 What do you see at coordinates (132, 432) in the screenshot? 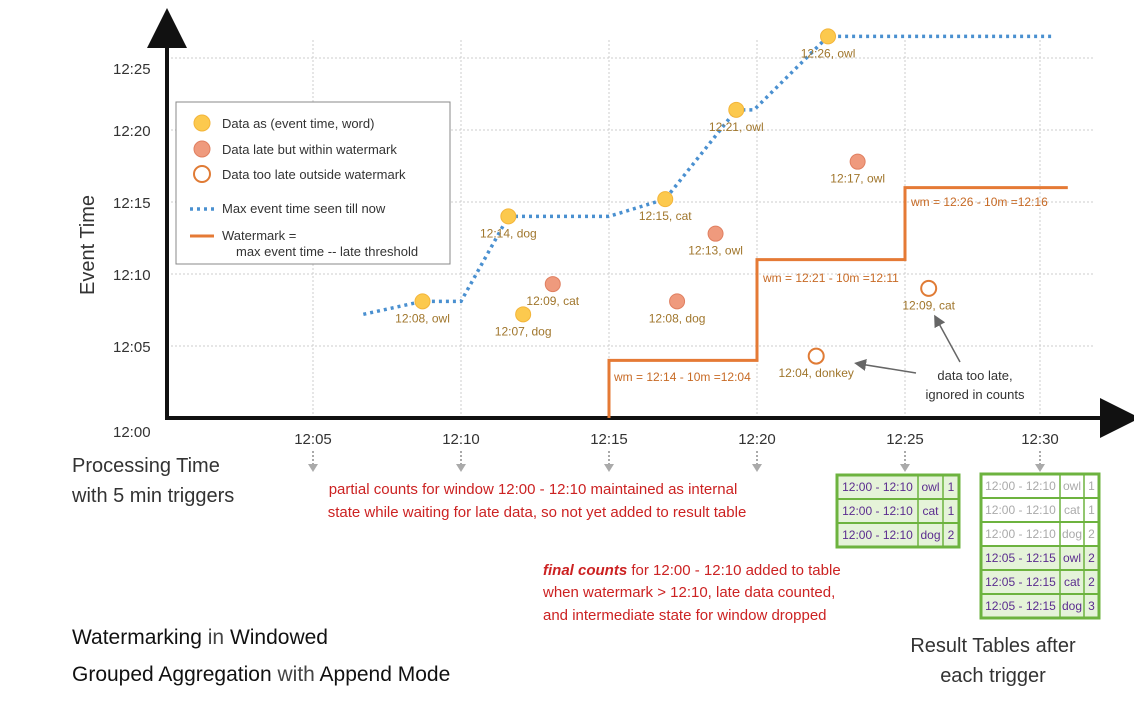
I see `y-tick-label: 12:00` at bounding box center [132, 432].